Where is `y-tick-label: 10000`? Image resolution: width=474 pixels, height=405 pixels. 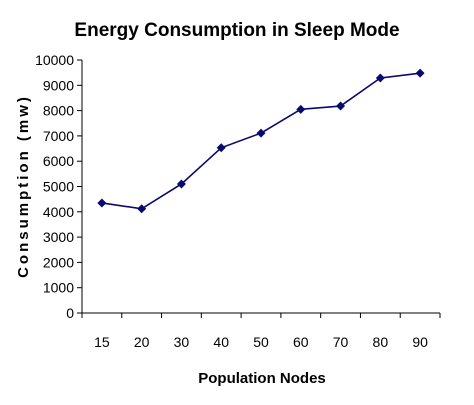
y-tick-label: 10000 is located at coordinates (54, 60).